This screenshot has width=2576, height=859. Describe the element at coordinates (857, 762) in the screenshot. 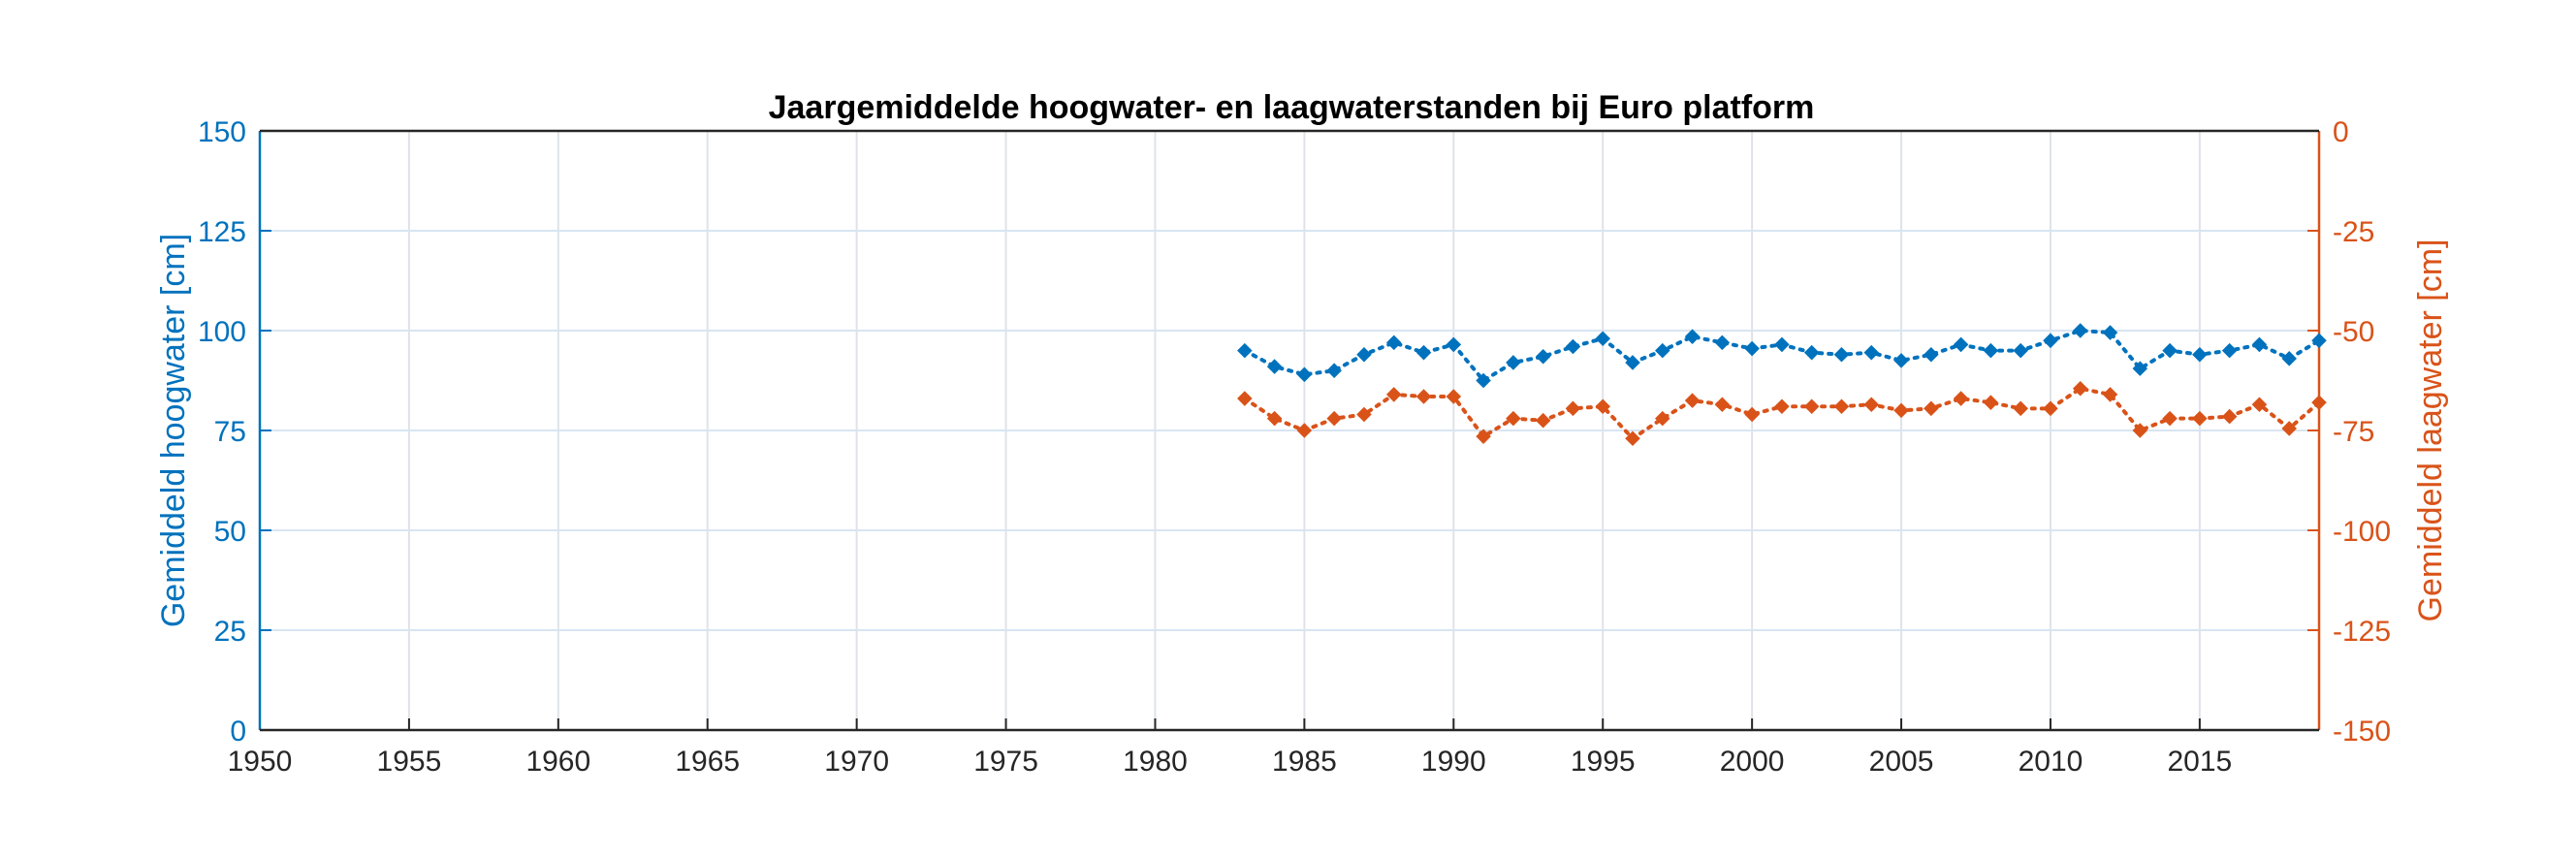

I see `x-tick-label: 1970` at that location.